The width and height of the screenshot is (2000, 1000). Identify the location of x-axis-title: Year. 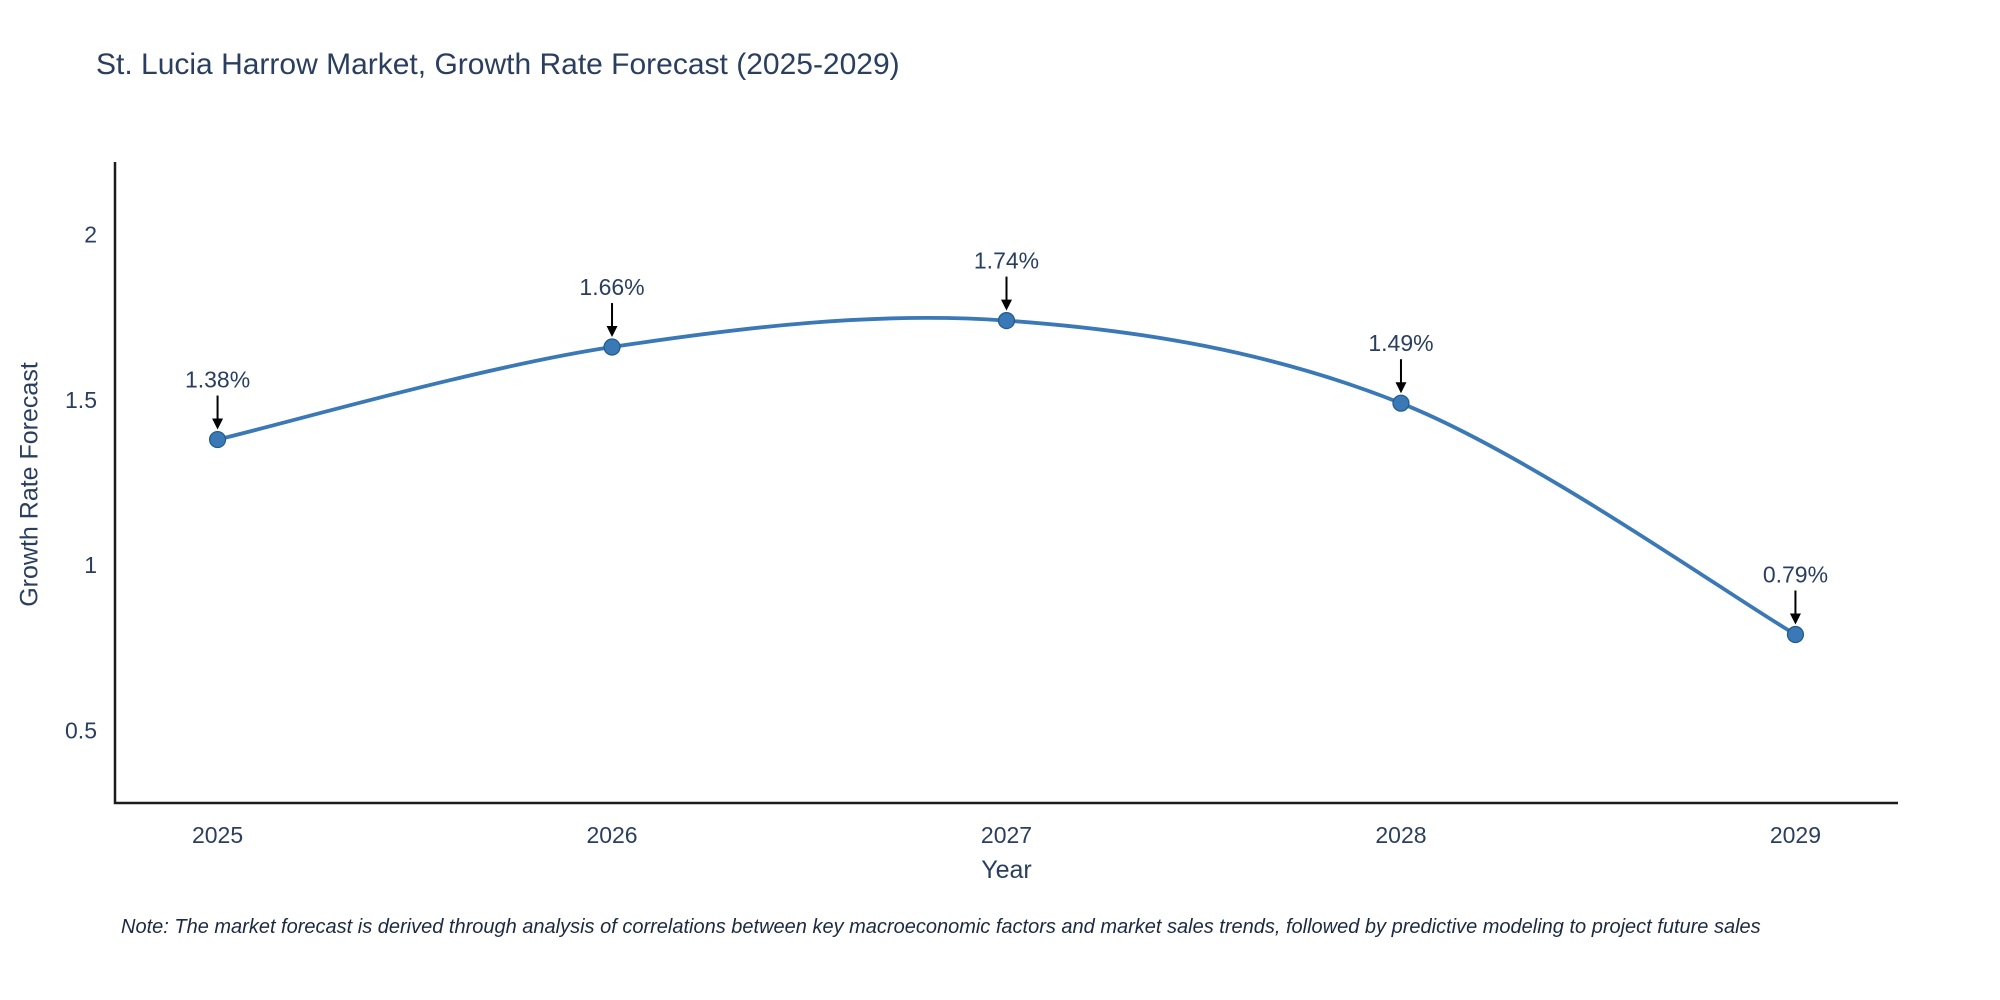
(1006, 870).